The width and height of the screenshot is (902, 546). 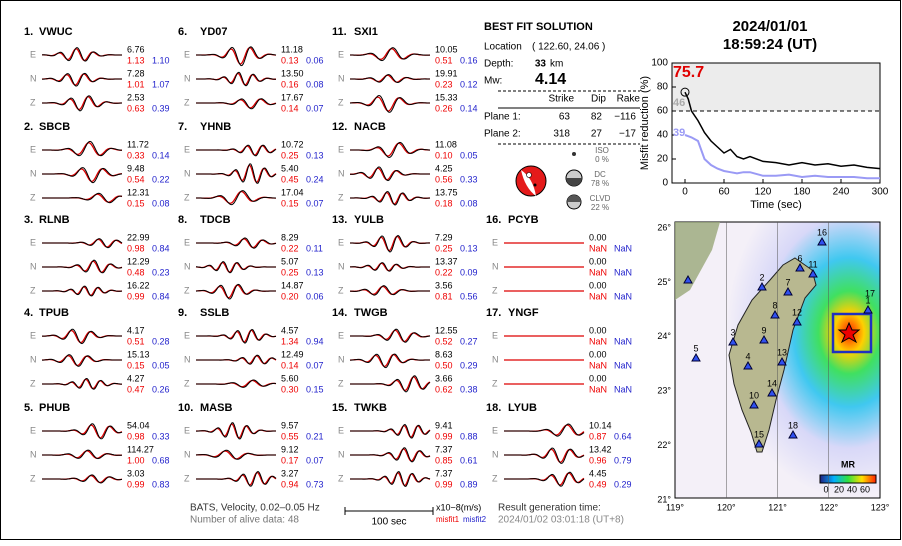 I want to click on station-number: 4., so click(x=28, y=313).